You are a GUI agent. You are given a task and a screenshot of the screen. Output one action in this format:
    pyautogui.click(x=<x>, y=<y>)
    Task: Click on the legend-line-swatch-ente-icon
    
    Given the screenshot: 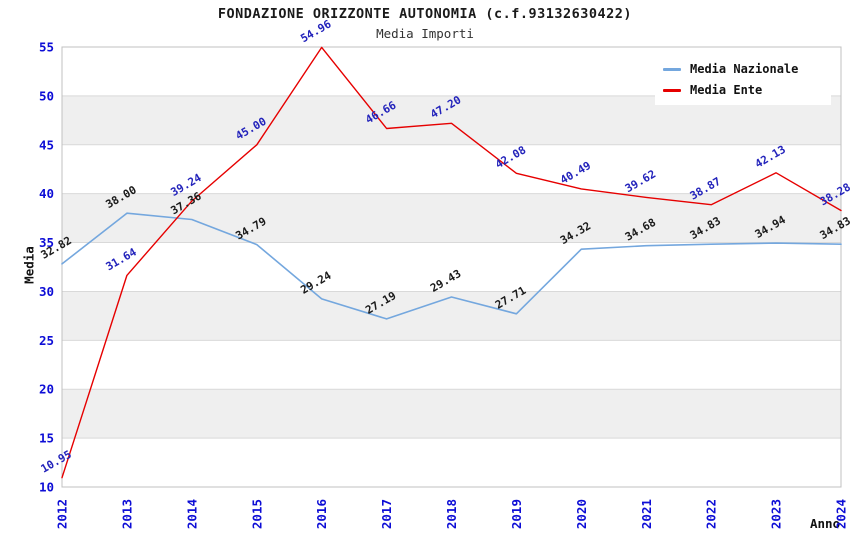 What is the action you would take?
    pyautogui.click(x=672, y=90)
    